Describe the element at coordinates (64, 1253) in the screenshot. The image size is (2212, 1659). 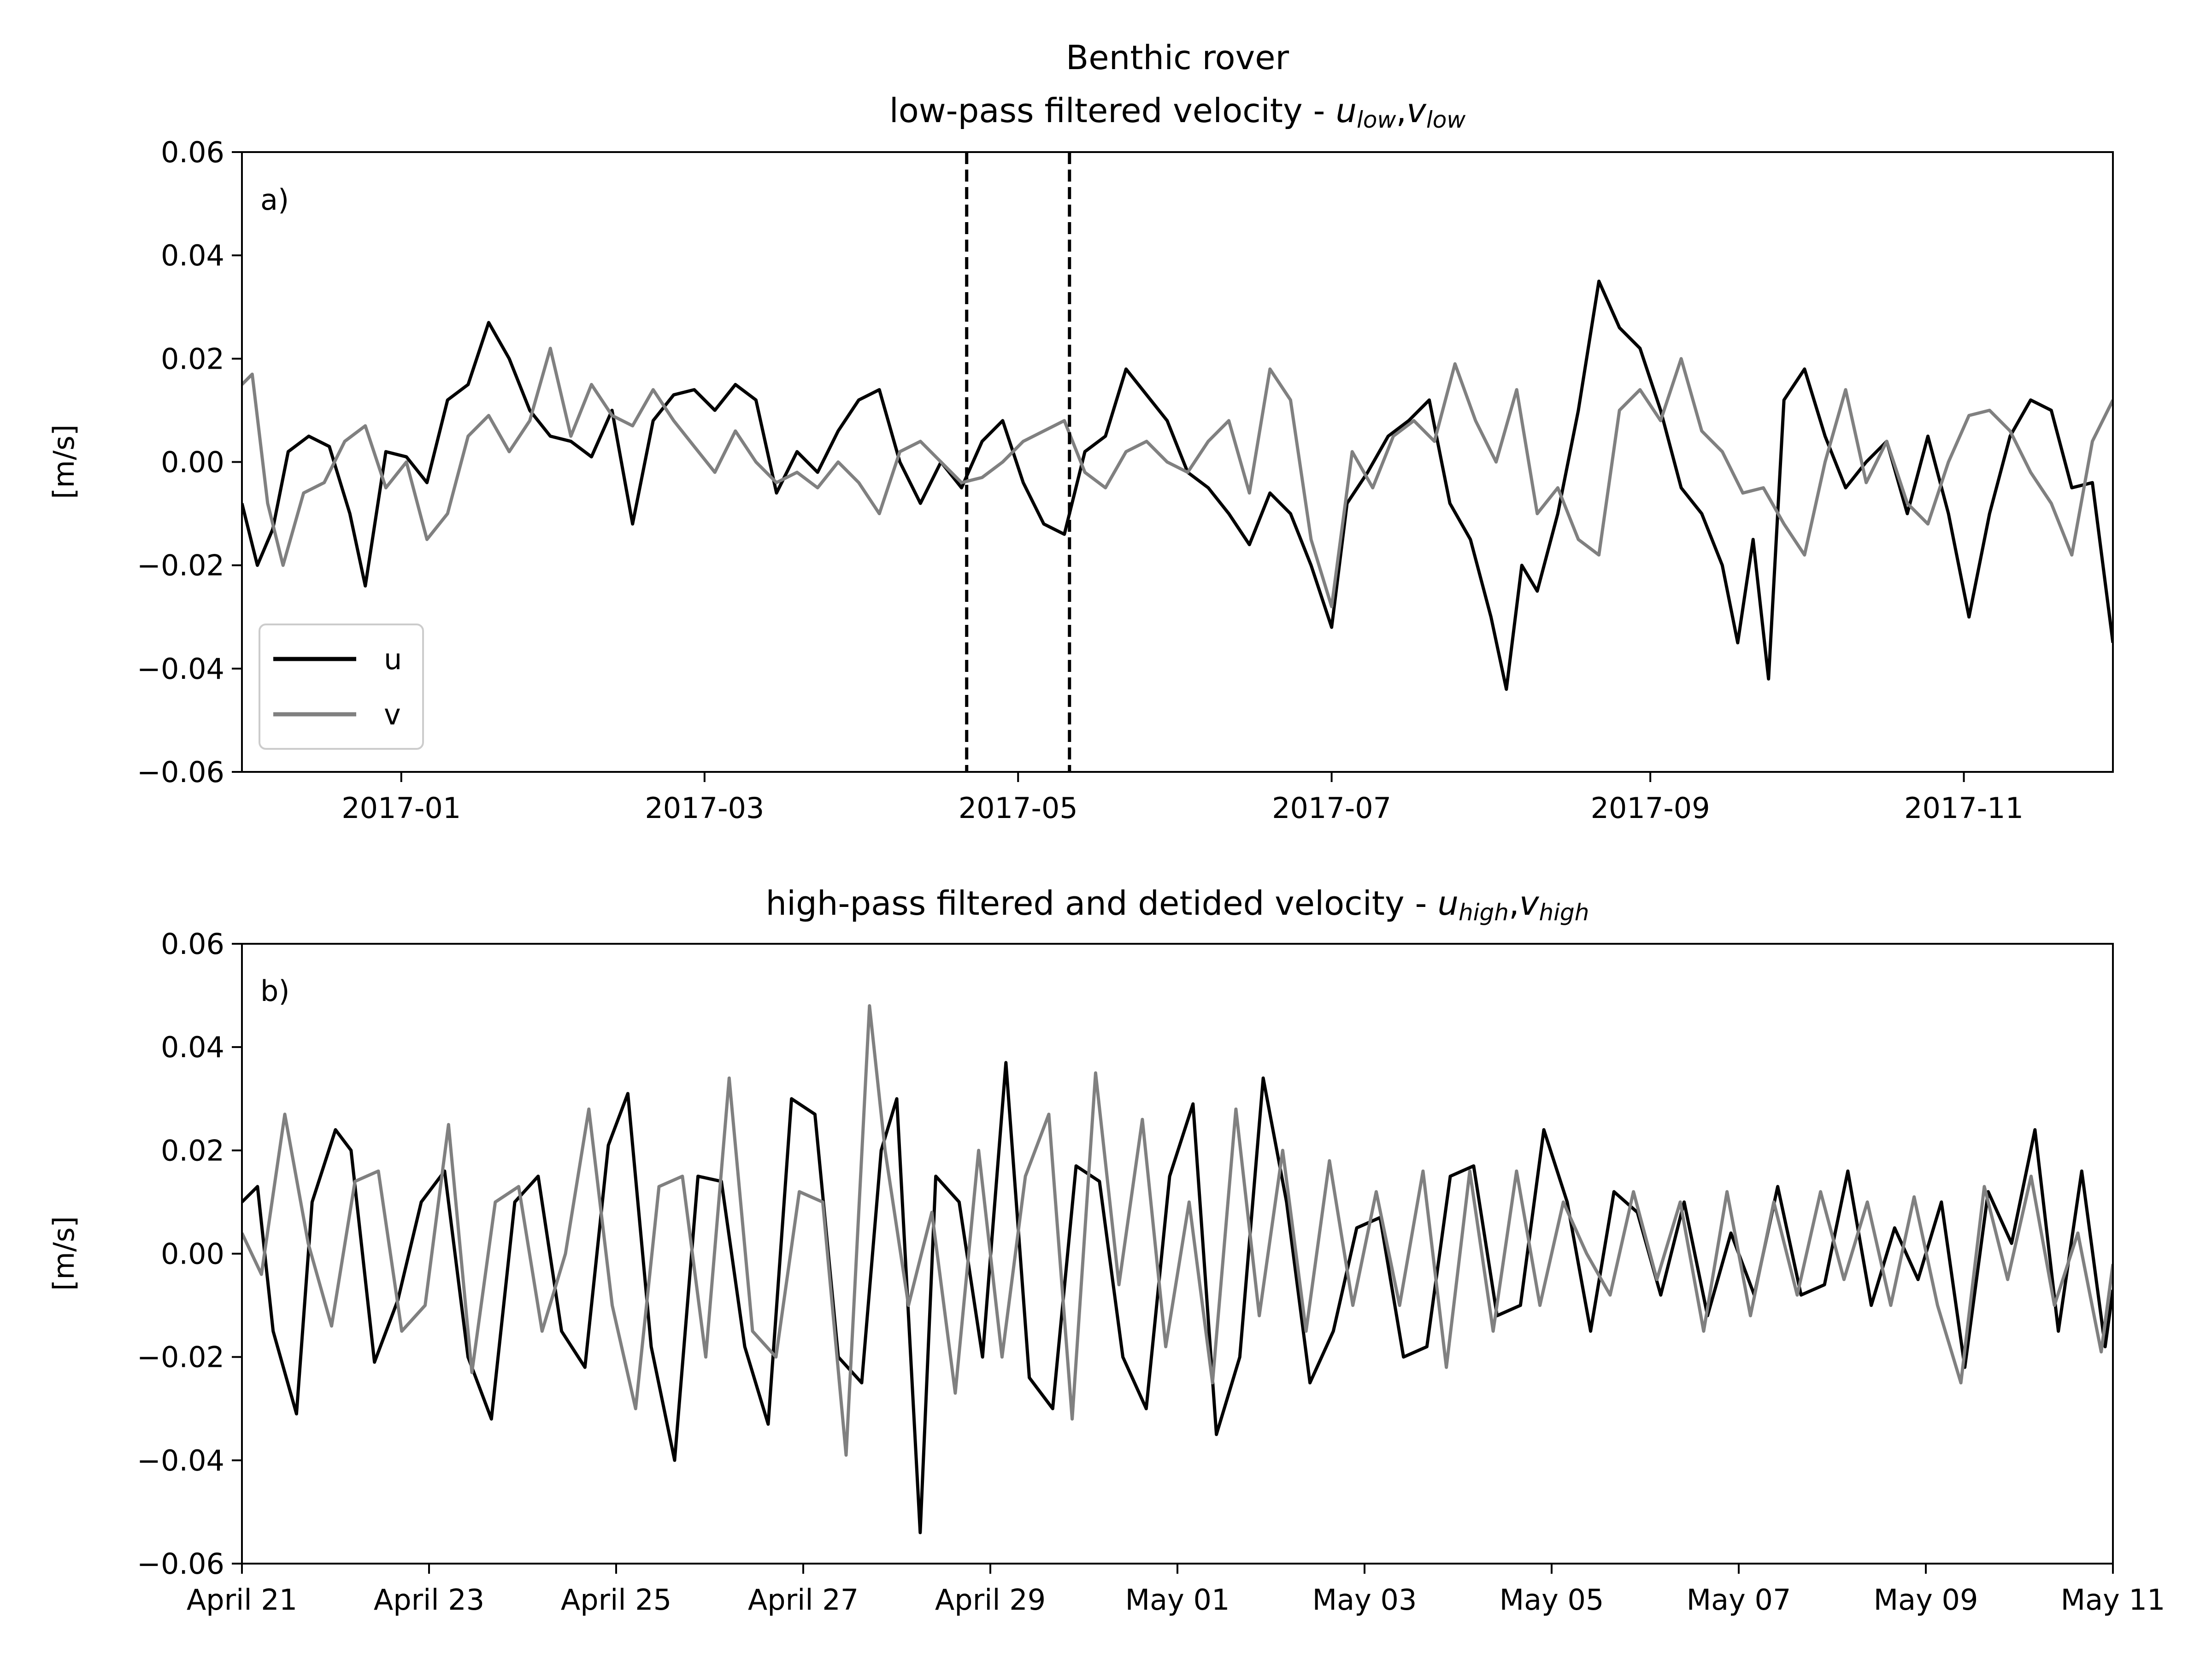
I see `panel-b-ylabel: [m/s]` at that location.